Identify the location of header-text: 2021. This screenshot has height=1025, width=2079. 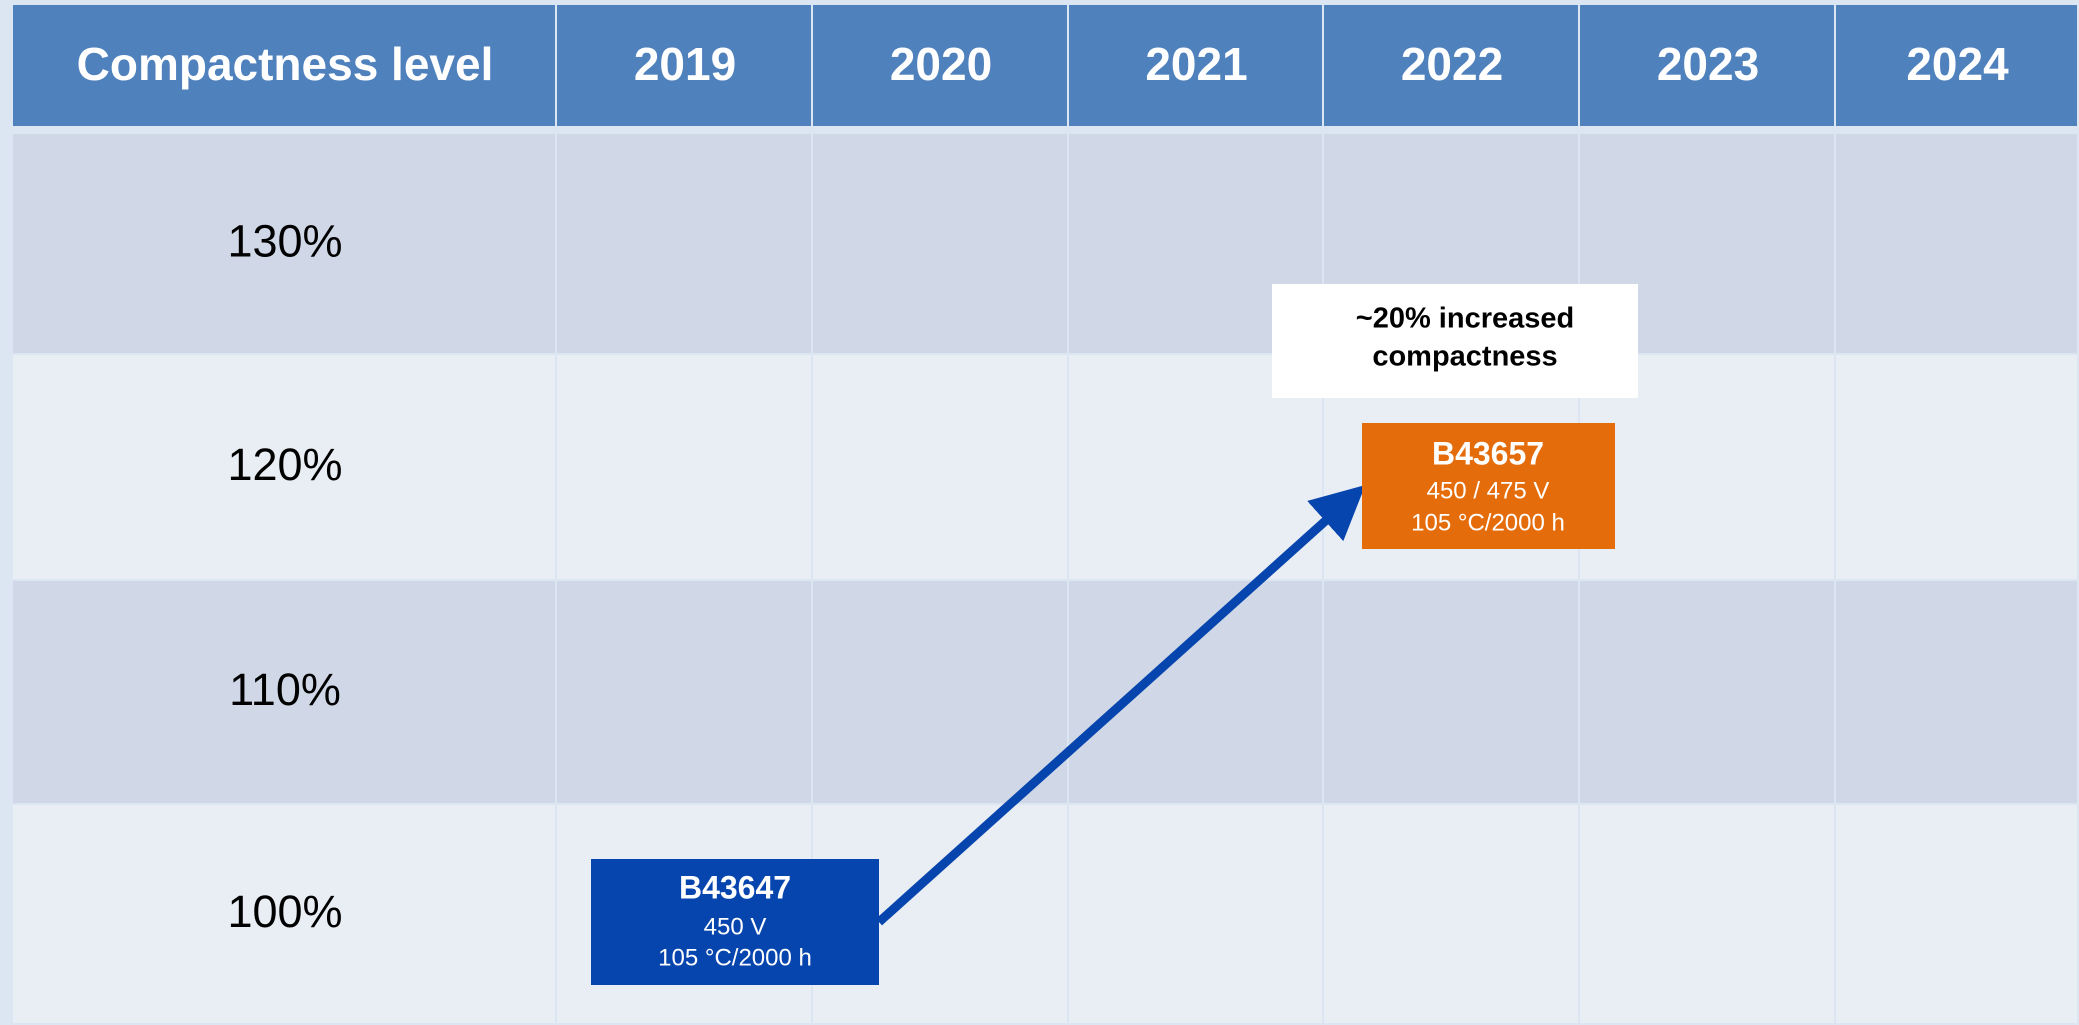
(1196, 64).